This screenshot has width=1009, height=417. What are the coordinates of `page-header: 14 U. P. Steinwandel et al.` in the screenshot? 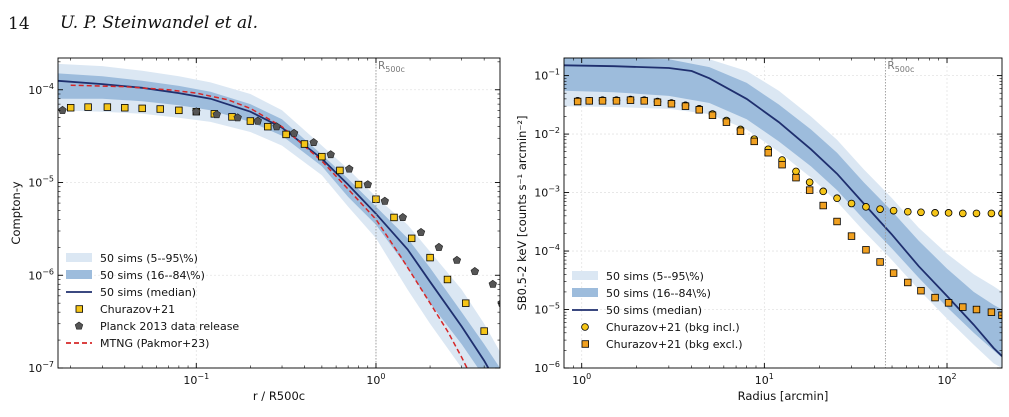 It's located at (504, 20).